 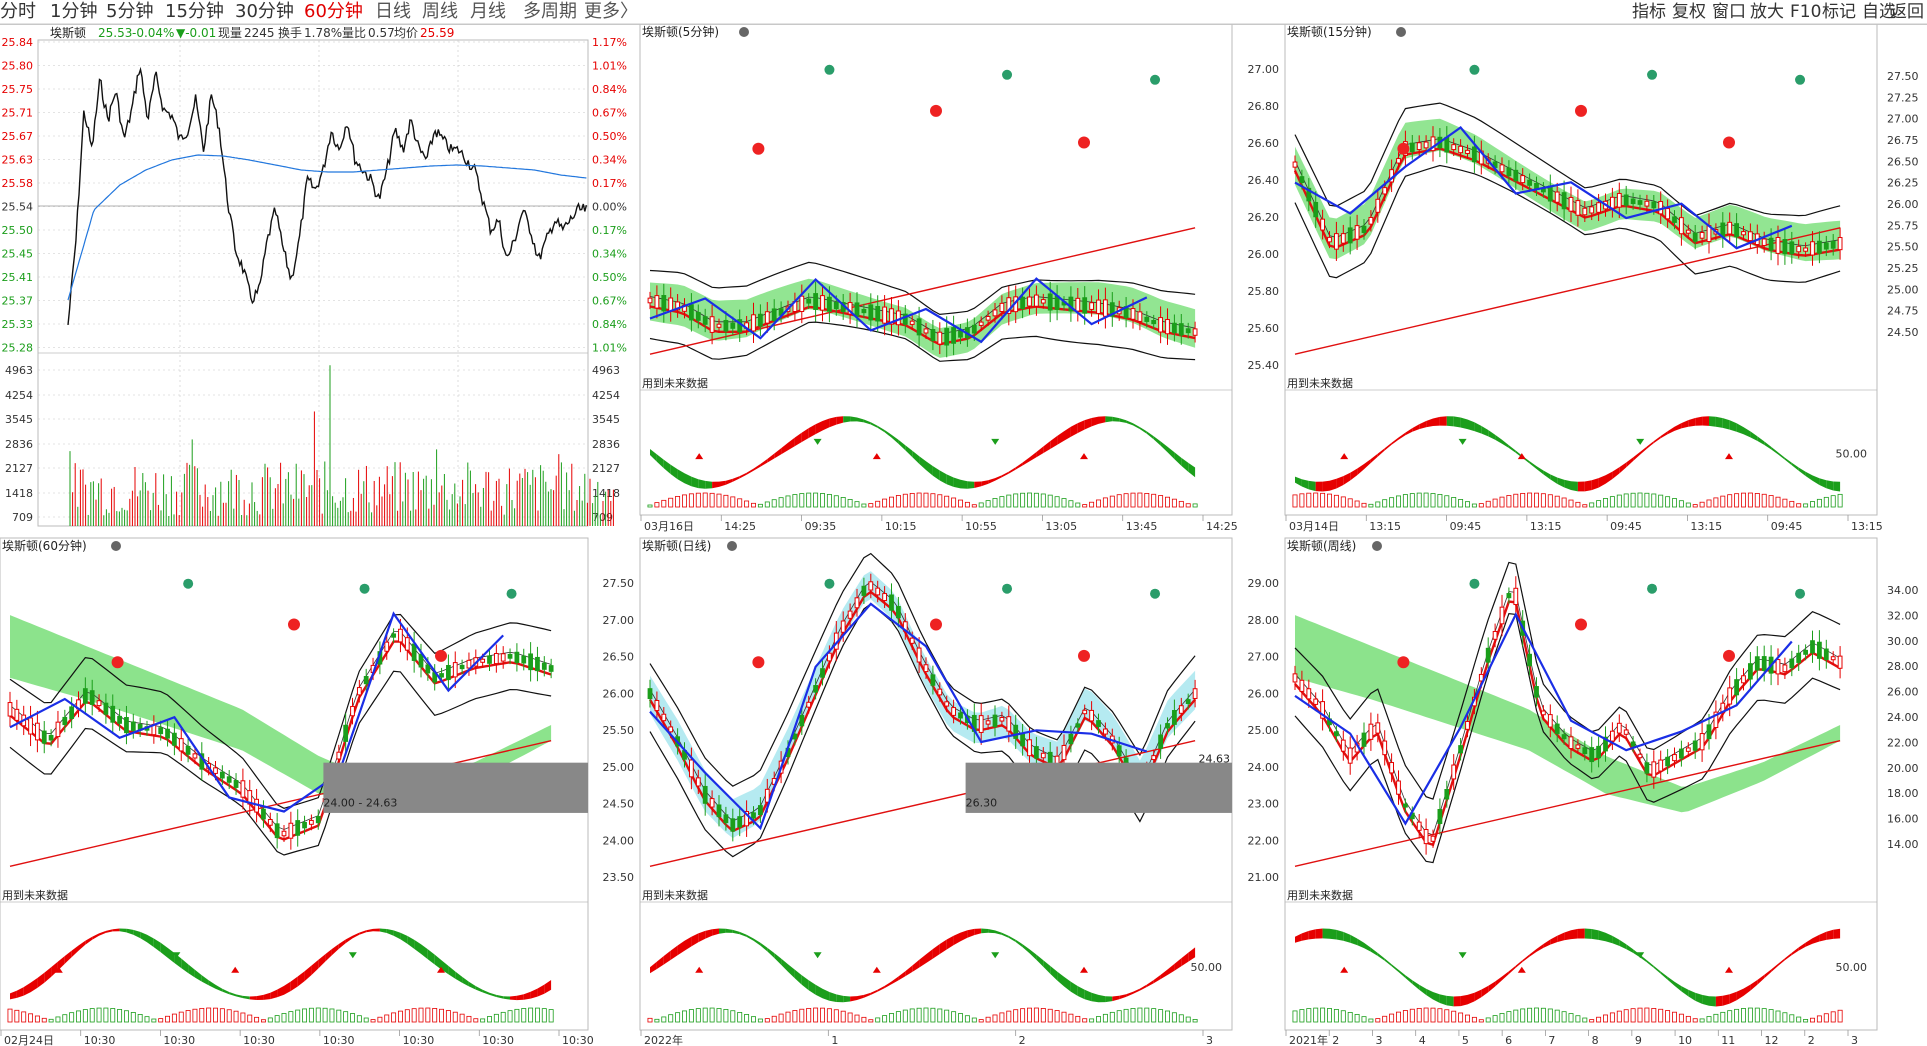 I want to click on timeframe-tab-2: 5分钟, so click(x=130, y=11).